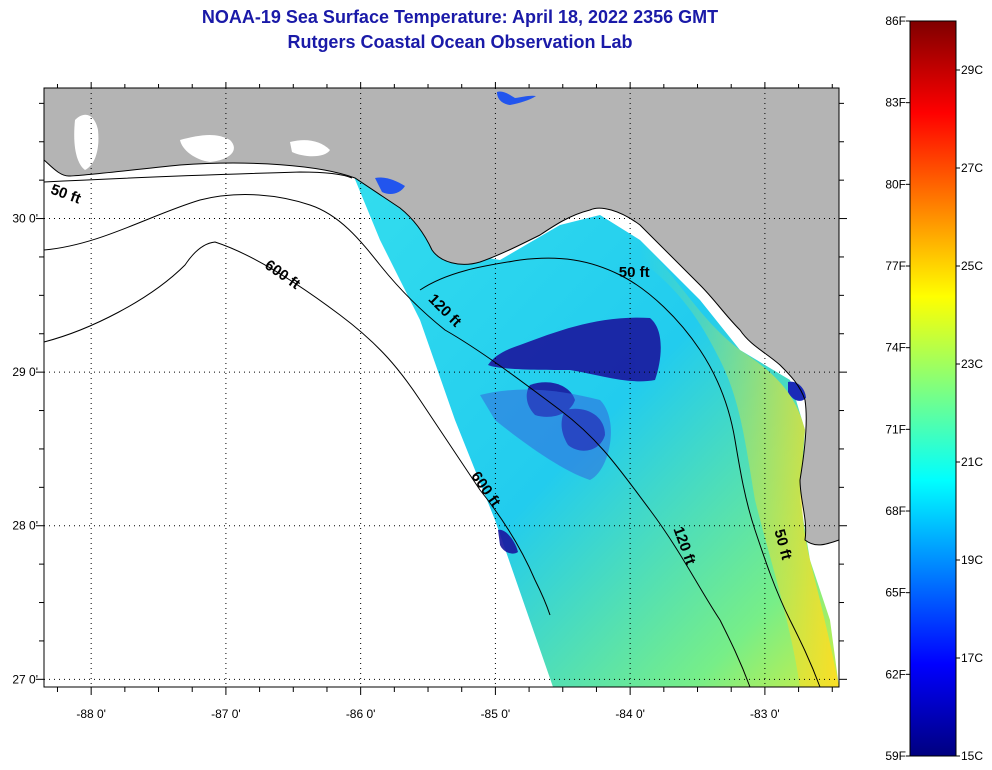 Image resolution: width=992 pixels, height=770 pixels. I want to click on lon-tick-label: -87 0', so click(226, 714).